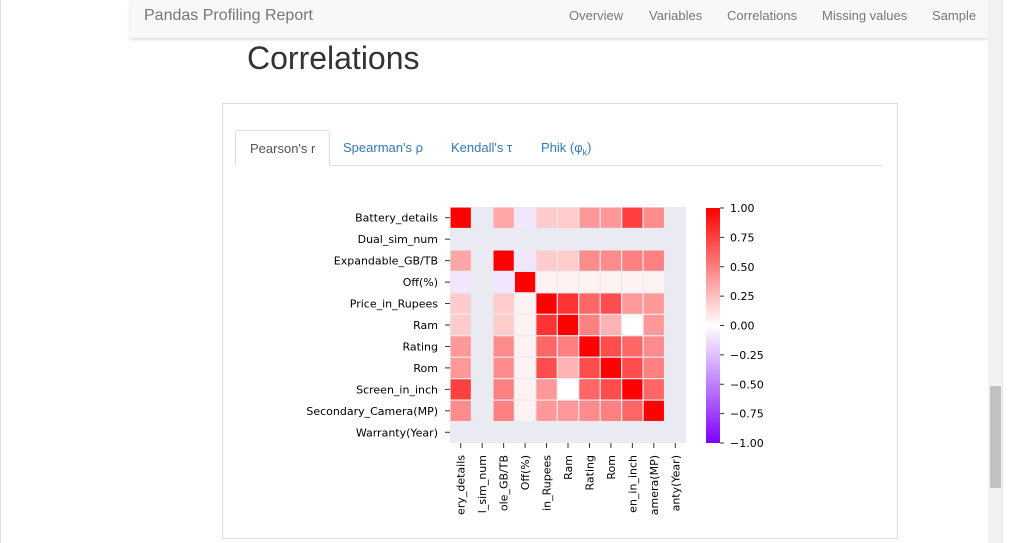 The image size is (1024, 543). I want to click on y-tick-label: Off(%), so click(420, 282).